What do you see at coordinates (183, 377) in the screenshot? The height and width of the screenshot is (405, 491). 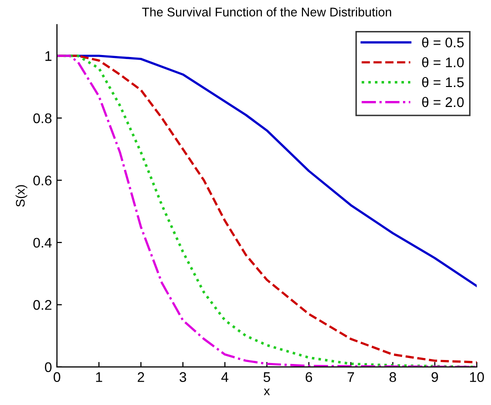 I see `x-tick-label: 3` at bounding box center [183, 377].